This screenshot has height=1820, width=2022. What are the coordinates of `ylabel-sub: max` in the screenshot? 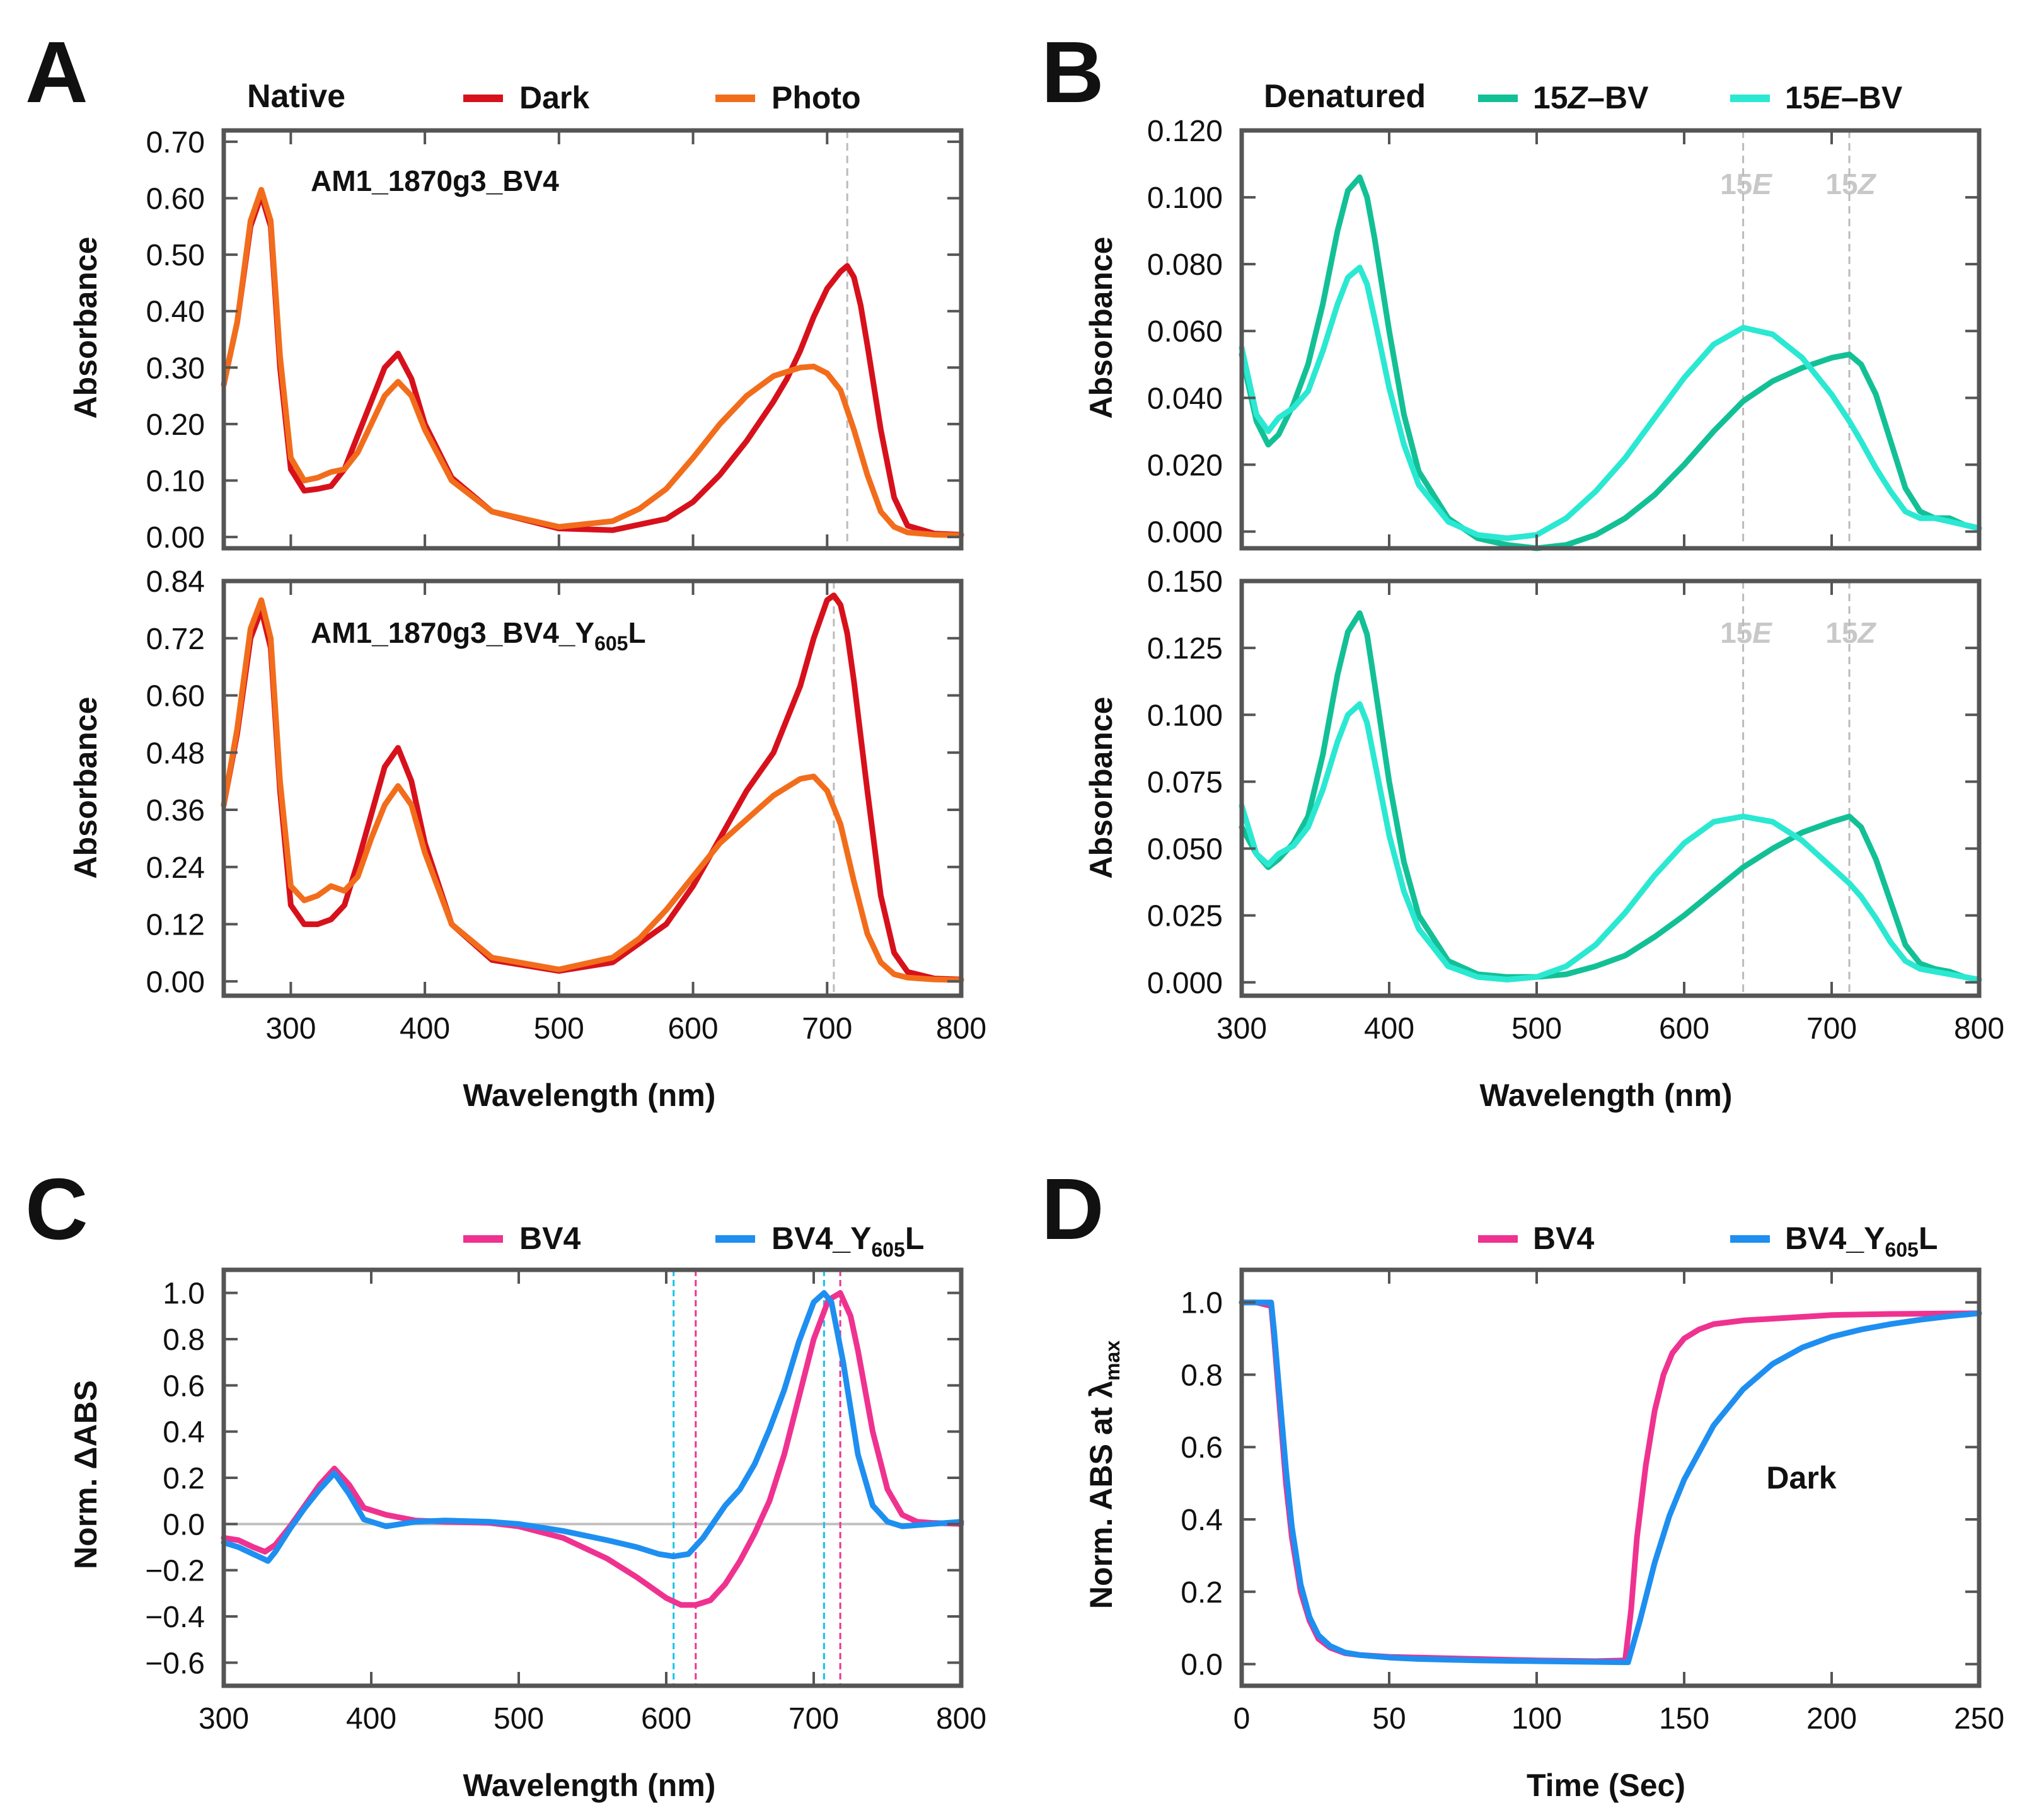 It's located at (1112, 1360).